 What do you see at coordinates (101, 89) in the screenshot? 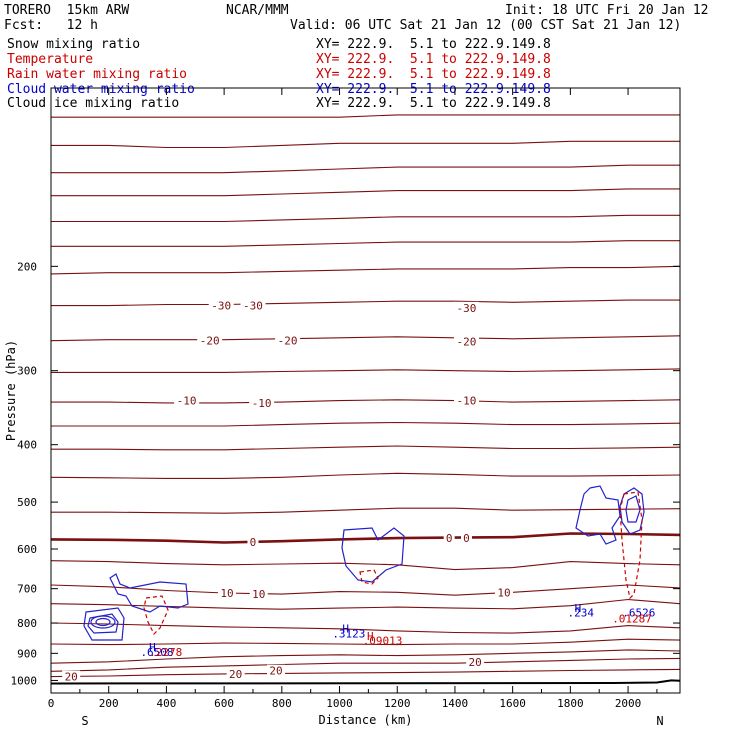
I see `field-label-cloud-water: Cloud water mixing ratio` at bounding box center [101, 89].